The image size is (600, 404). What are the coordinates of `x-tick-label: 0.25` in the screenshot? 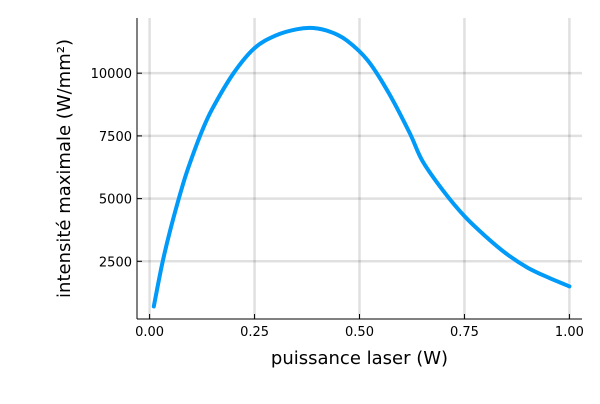 It's located at (254, 332).